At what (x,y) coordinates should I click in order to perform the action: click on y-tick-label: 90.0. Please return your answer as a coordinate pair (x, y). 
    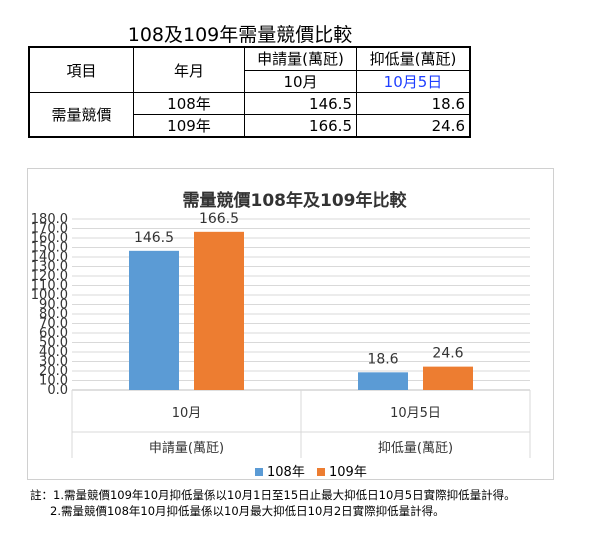
    Looking at the image, I should click on (53, 305).